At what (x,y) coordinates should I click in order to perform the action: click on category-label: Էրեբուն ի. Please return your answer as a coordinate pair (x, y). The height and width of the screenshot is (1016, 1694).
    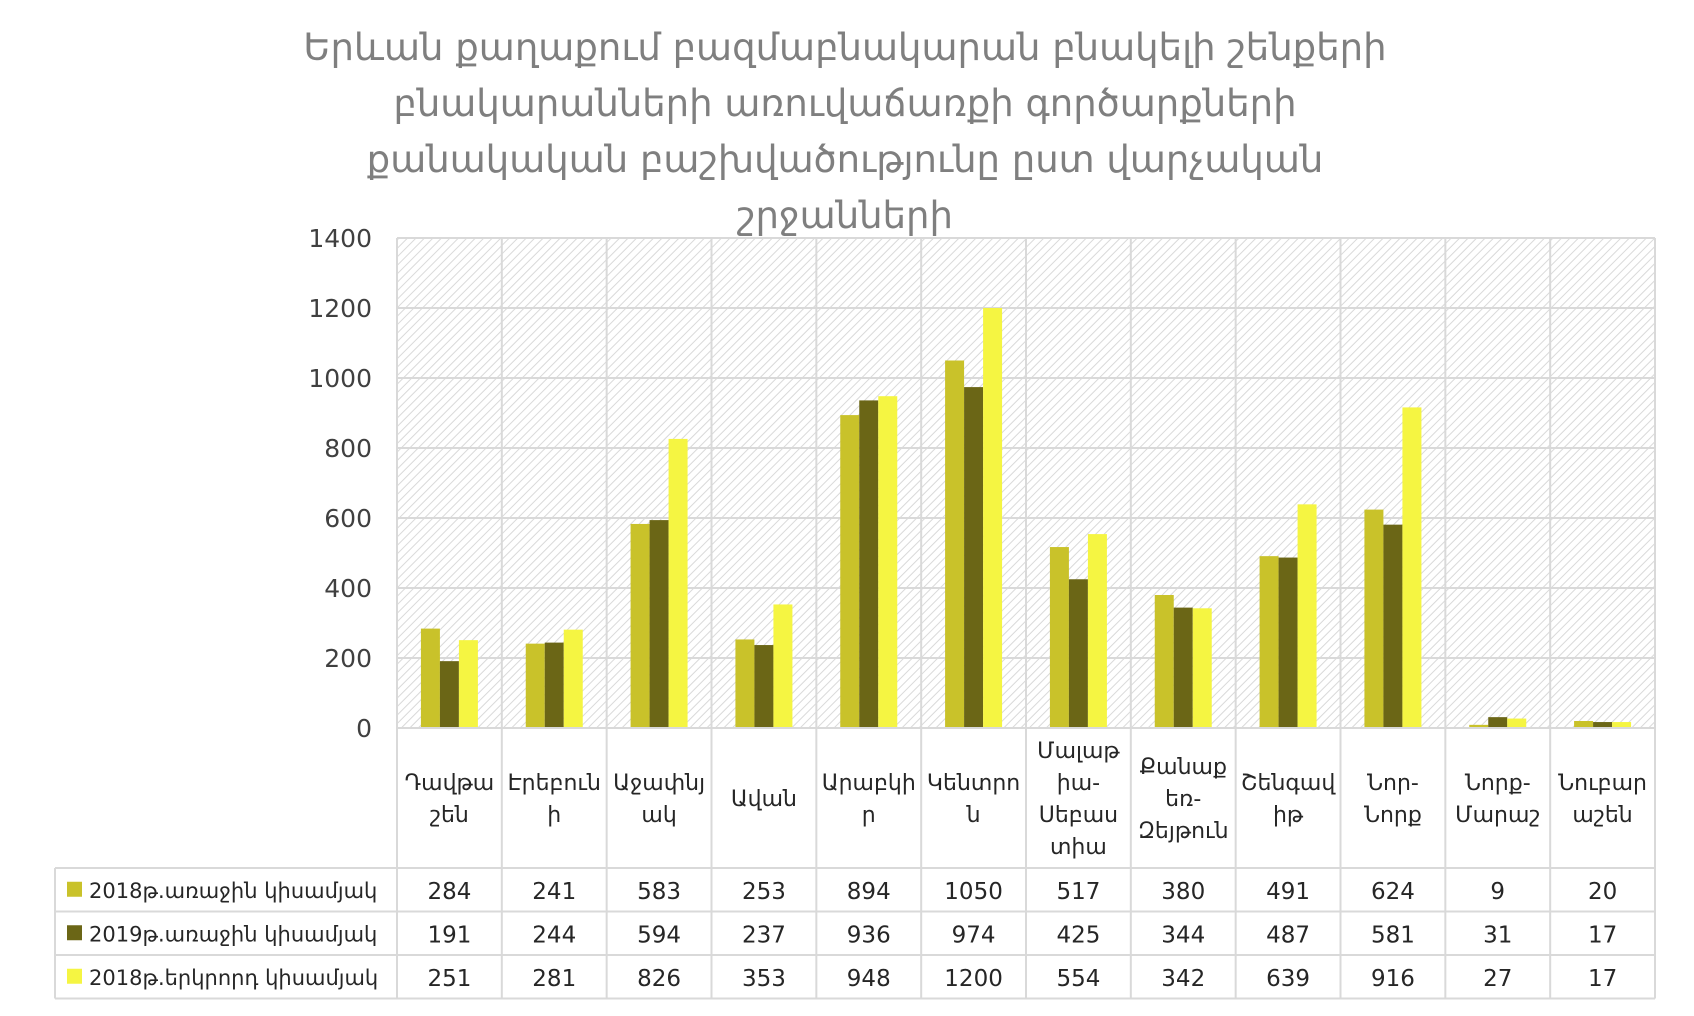
    Looking at the image, I should click on (554, 799).